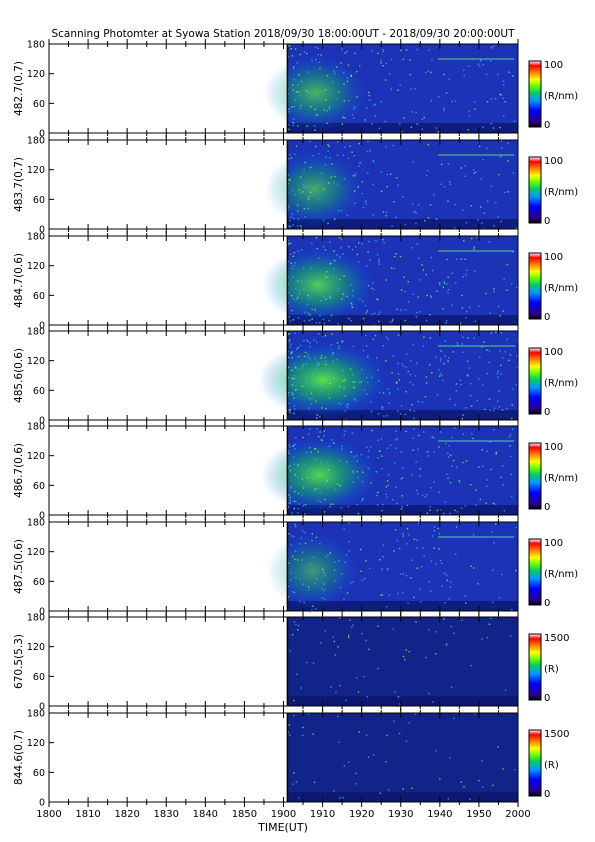  I want to click on x-tick-label: 1920, so click(361, 814).